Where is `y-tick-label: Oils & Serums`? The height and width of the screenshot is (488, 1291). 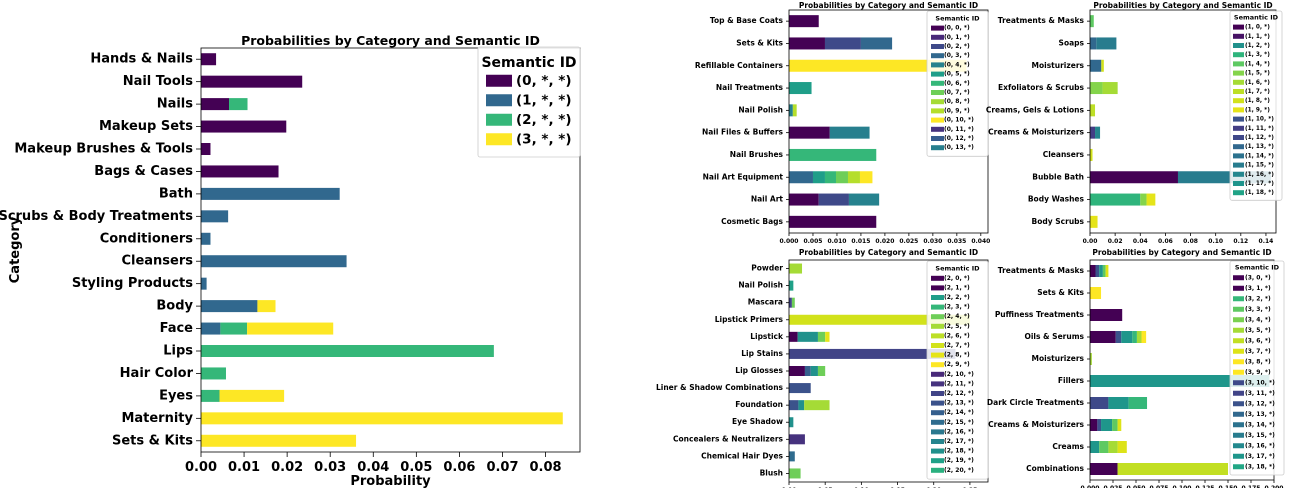
y-tick-label: Oils & Serums is located at coordinates (1054, 336).